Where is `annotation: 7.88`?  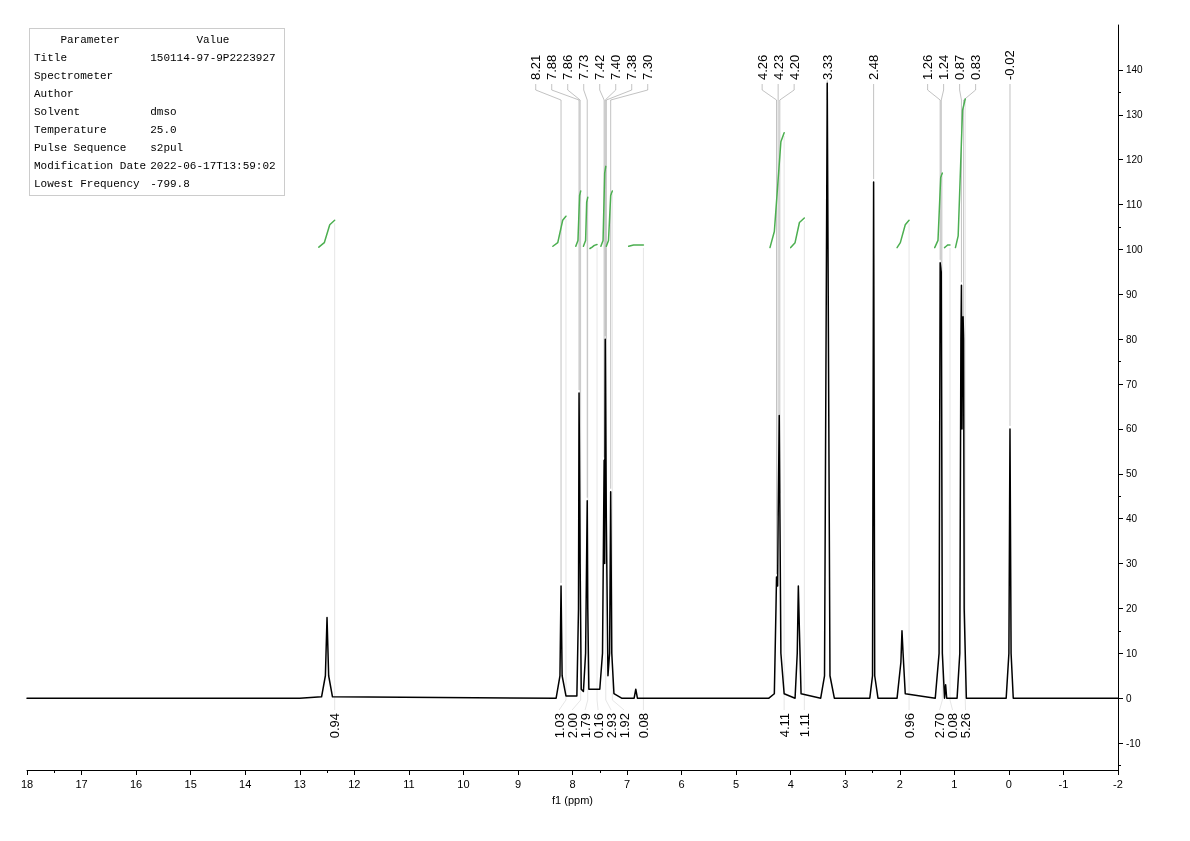 annotation: 7.88 is located at coordinates (552, 67).